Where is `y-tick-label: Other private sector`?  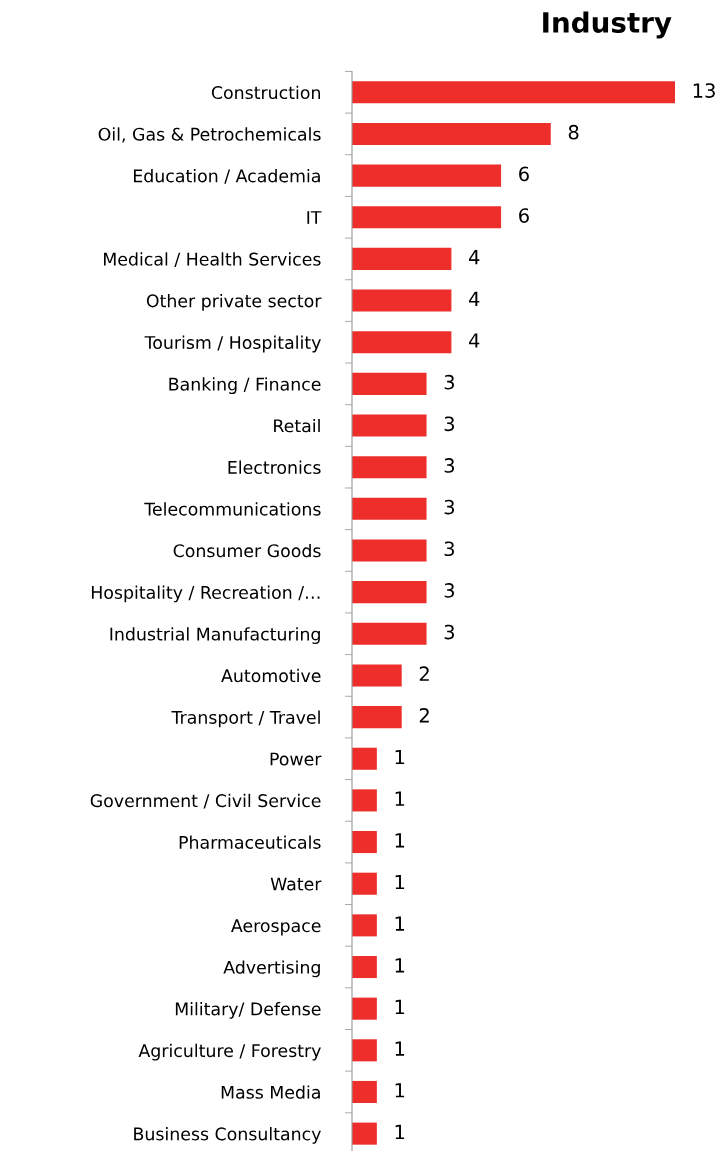 y-tick-label: Other private sector is located at coordinates (234, 302).